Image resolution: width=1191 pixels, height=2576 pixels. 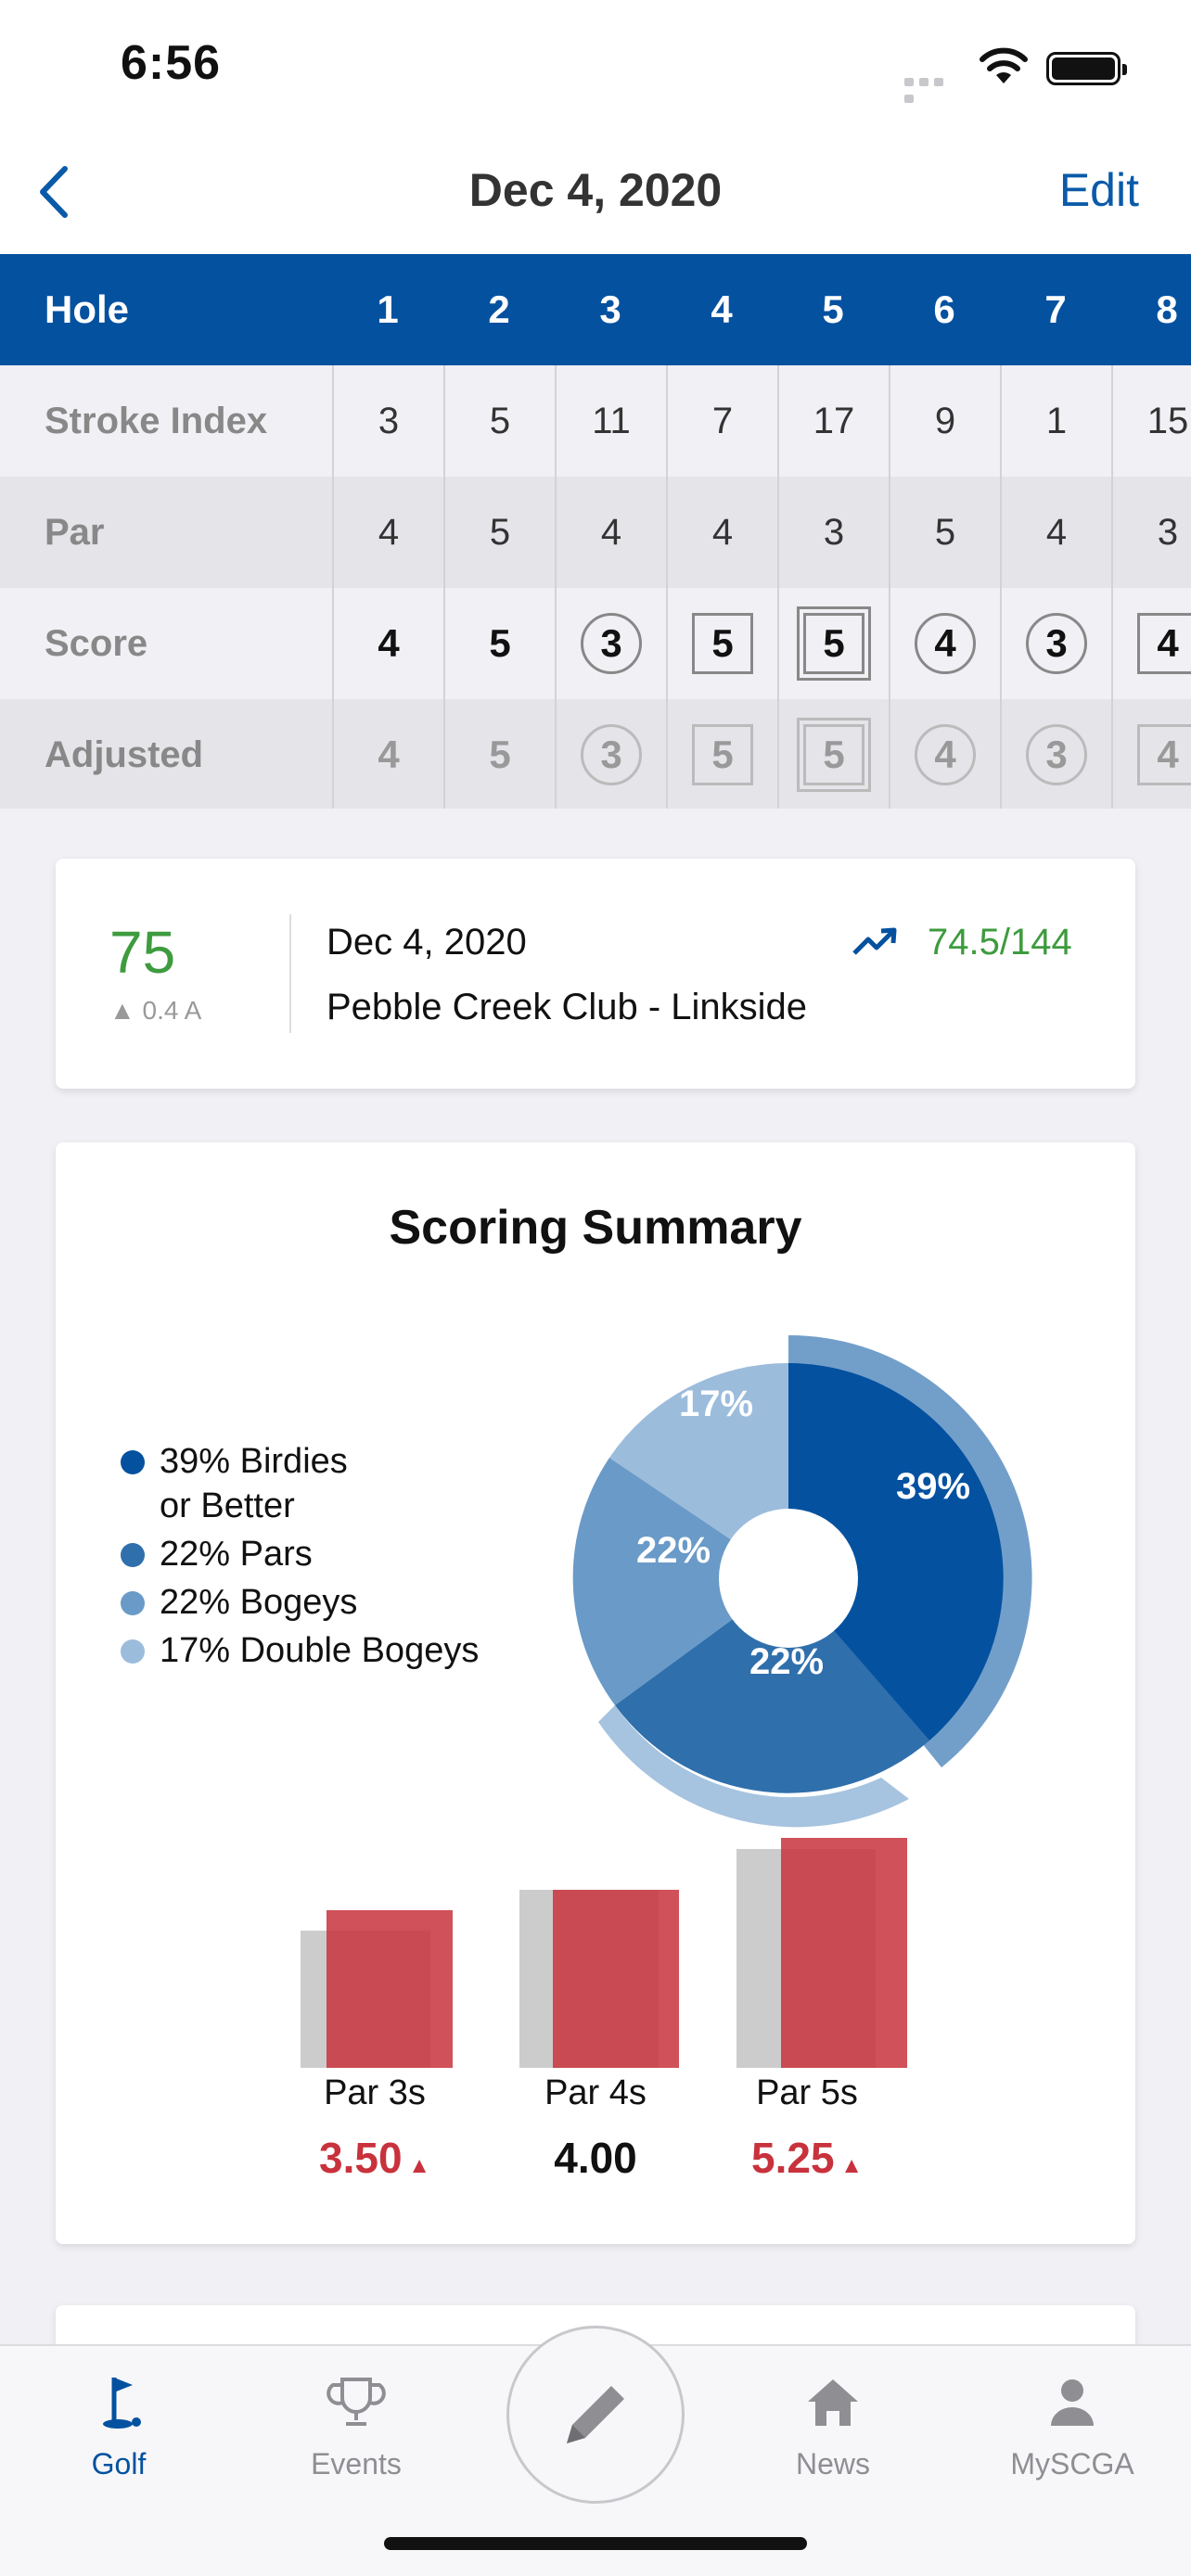 What do you see at coordinates (832, 2463) in the screenshot?
I see `tab-label: News` at bounding box center [832, 2463].